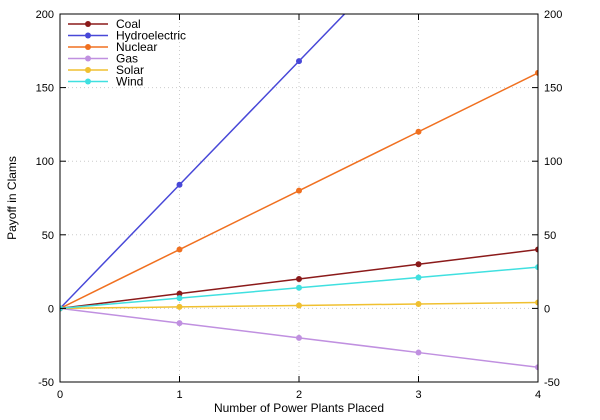  I want to click on y-tick-label-right: -50, so click(552, 383).